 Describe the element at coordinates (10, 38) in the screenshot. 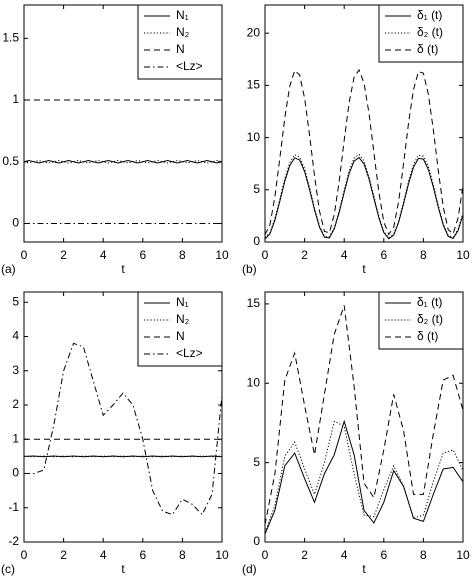

I see `y-tick-label: 1.5` at that location.